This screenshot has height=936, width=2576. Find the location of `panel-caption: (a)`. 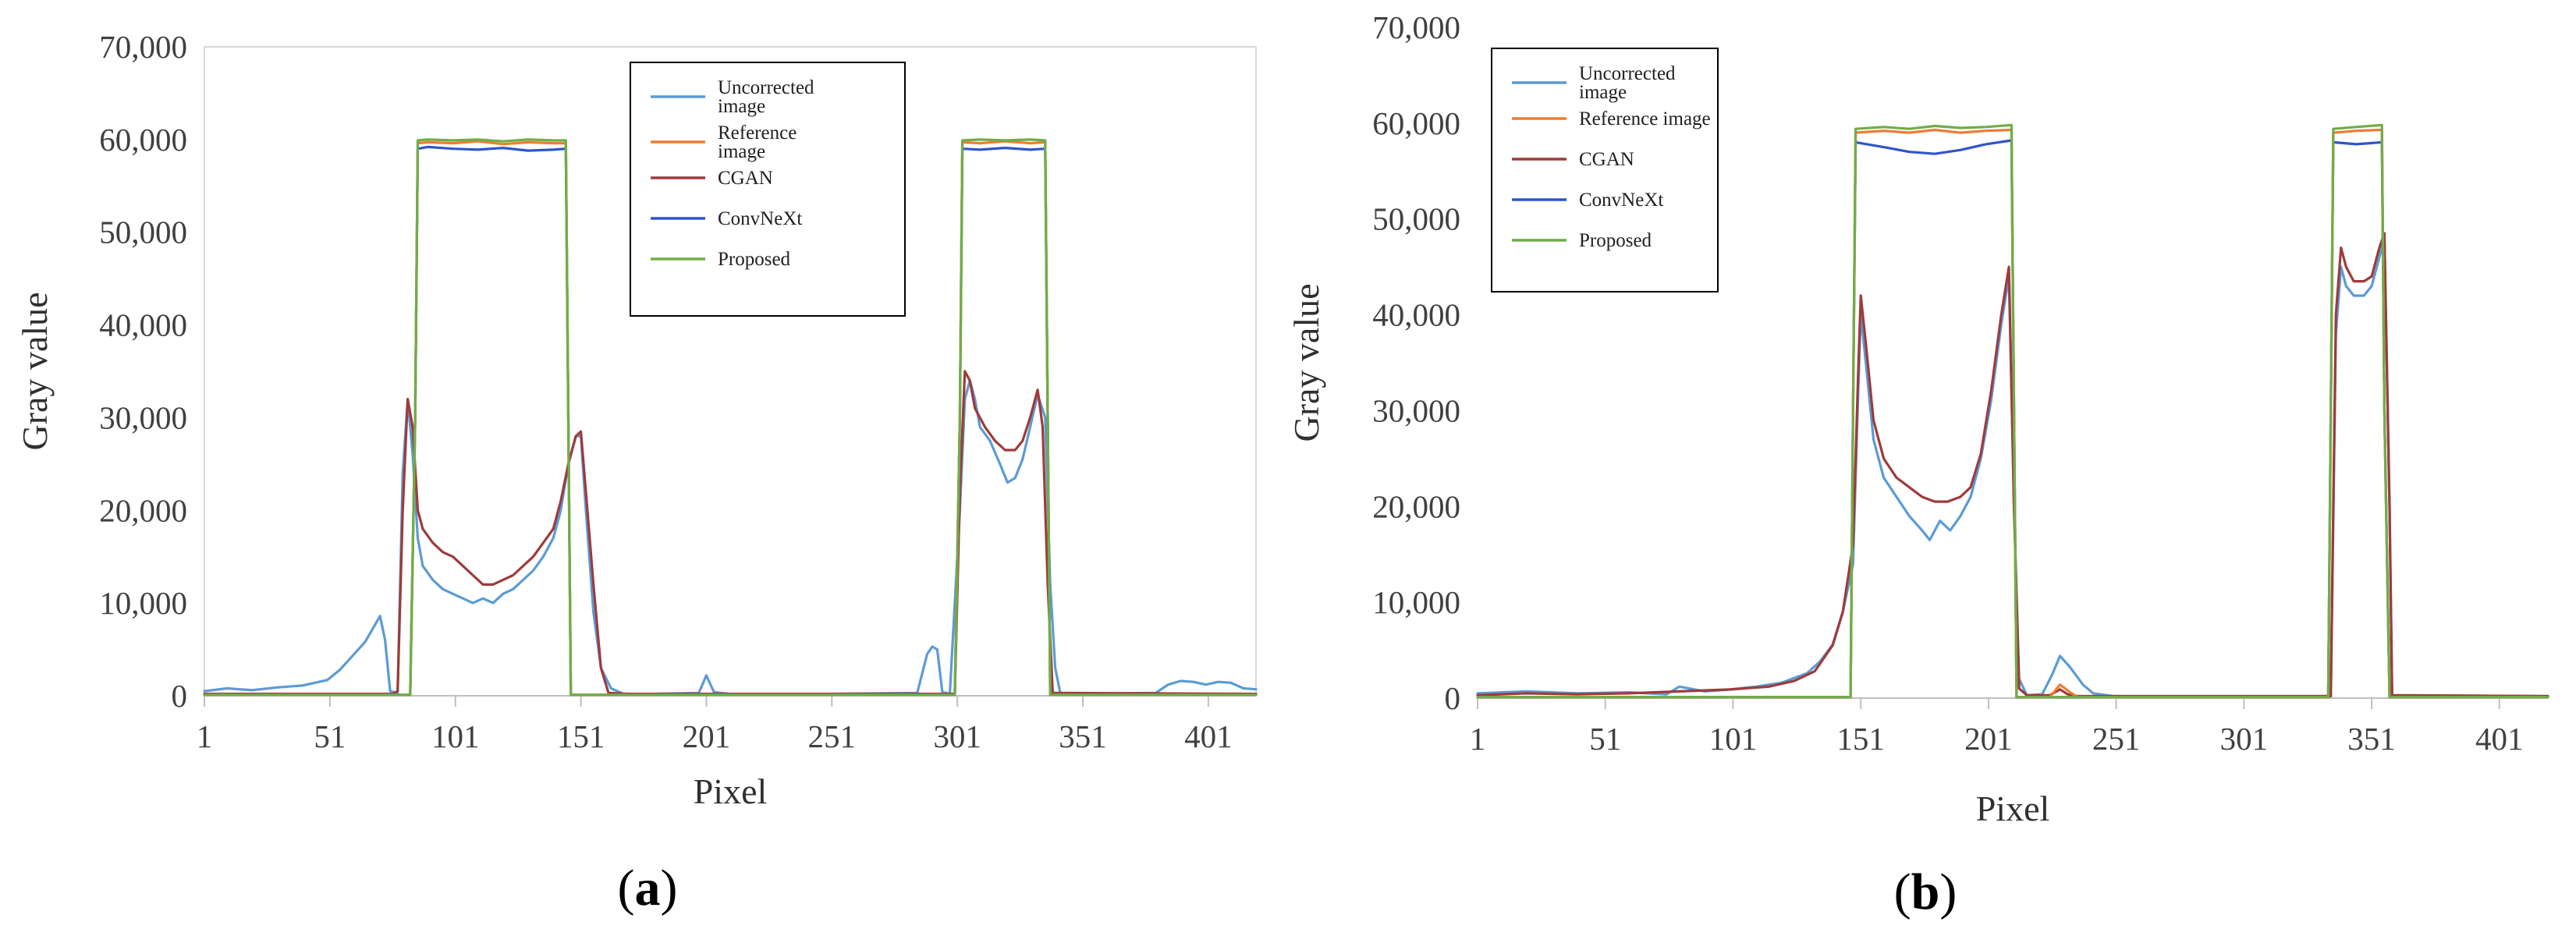

panel-caption: (a) is located at coordinates (648, 888).